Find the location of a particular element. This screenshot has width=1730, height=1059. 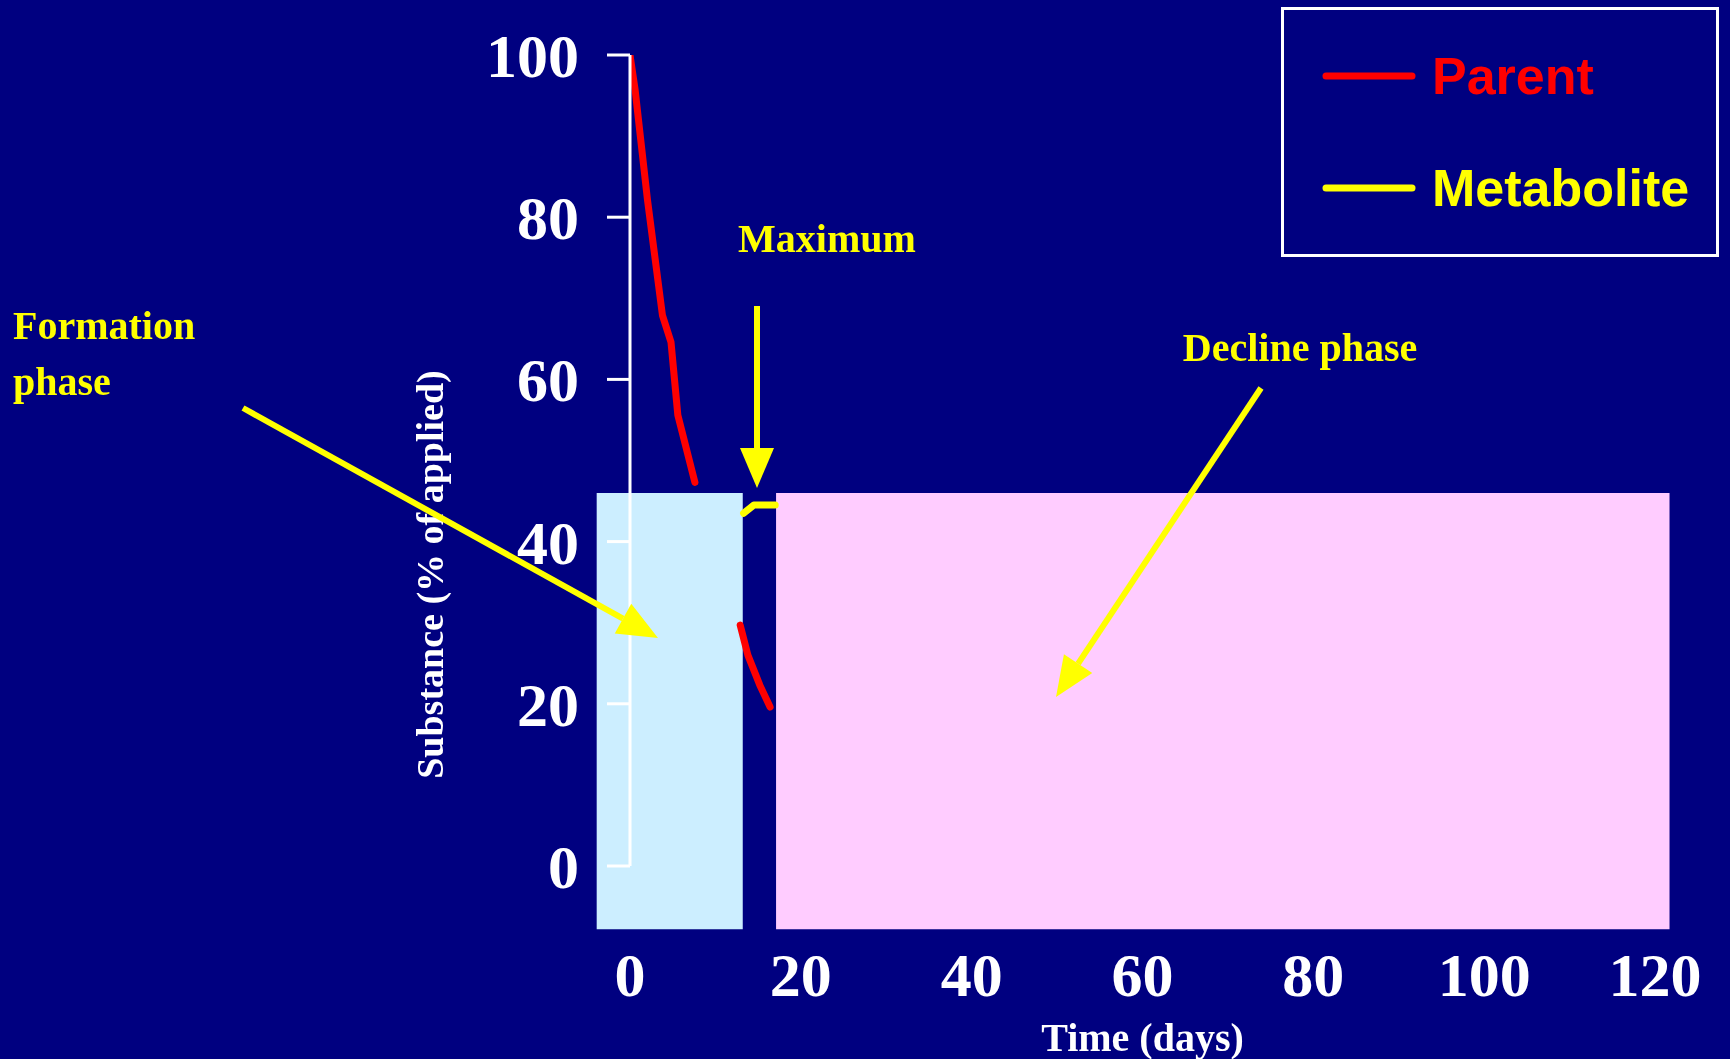

x-tick-label: 100 is located at coordinates (1484, 975).